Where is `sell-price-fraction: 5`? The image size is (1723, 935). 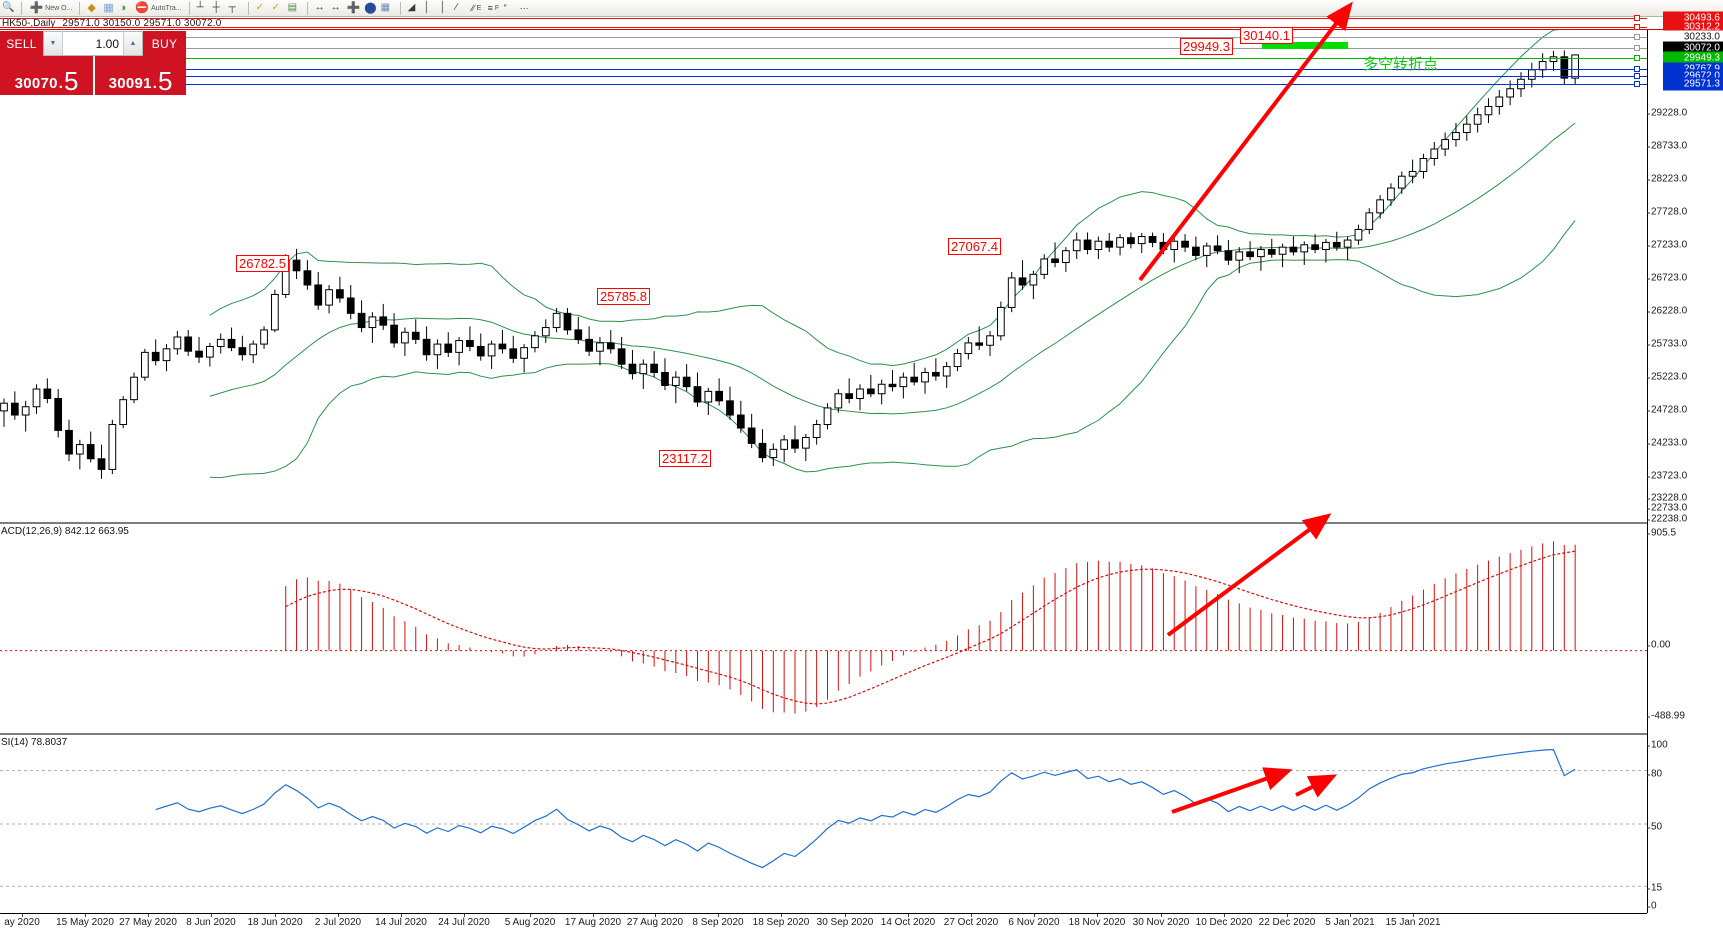 sell-price-fraction: 5 is located at coordinates (71, 80).